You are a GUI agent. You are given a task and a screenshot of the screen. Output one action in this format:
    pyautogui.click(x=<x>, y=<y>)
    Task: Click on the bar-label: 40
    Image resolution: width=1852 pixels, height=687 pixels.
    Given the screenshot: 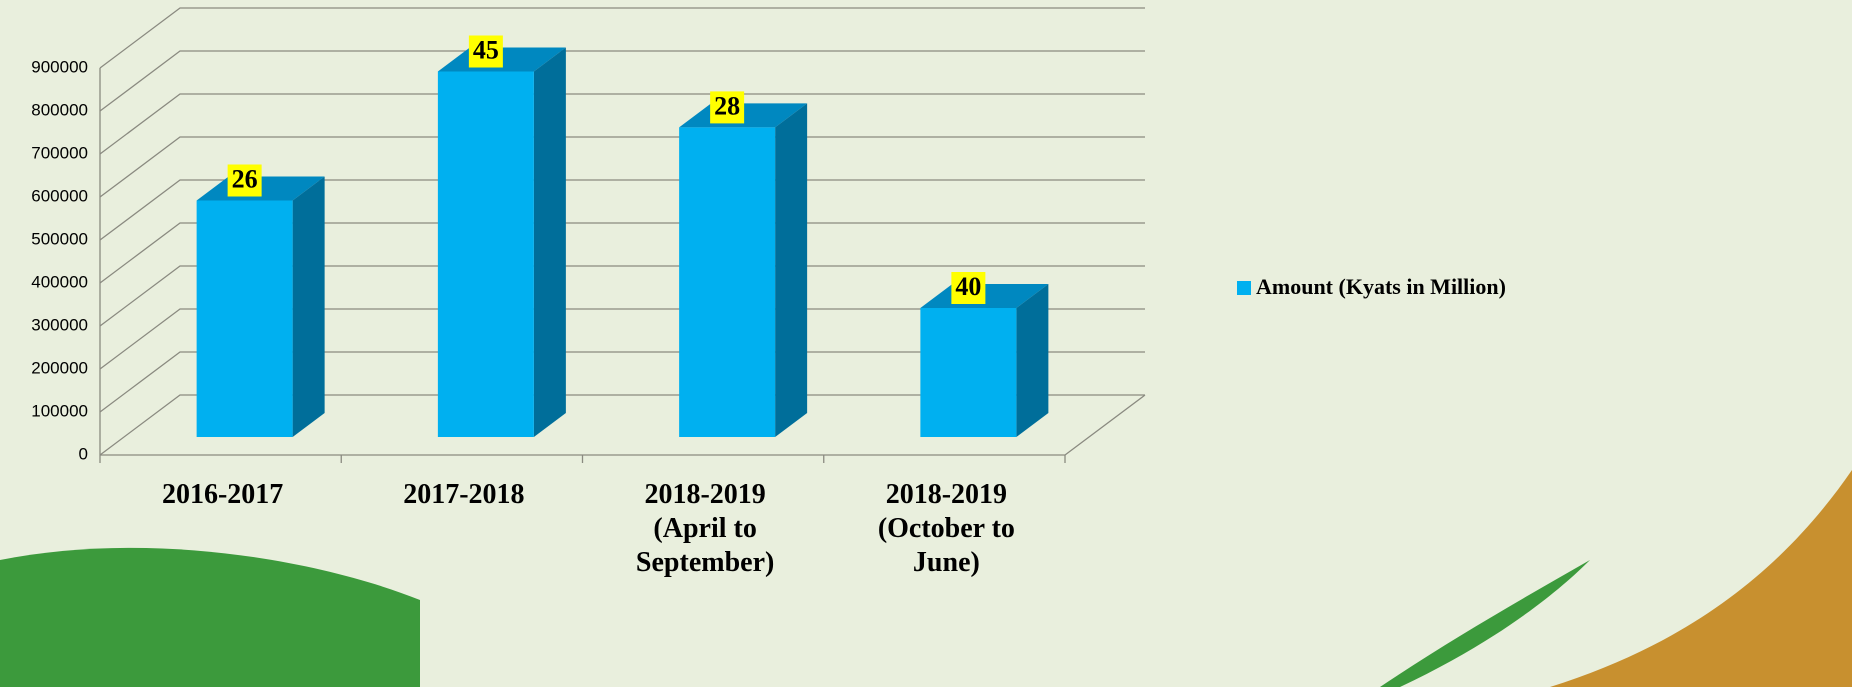 What is the action you would take?
    pyautogui.click(x=968, y=286)
    